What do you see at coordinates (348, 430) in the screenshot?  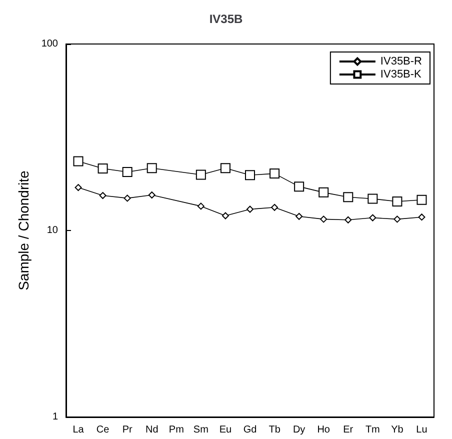 I see `x-tick-label: Er` at bounding box center [348, 430].